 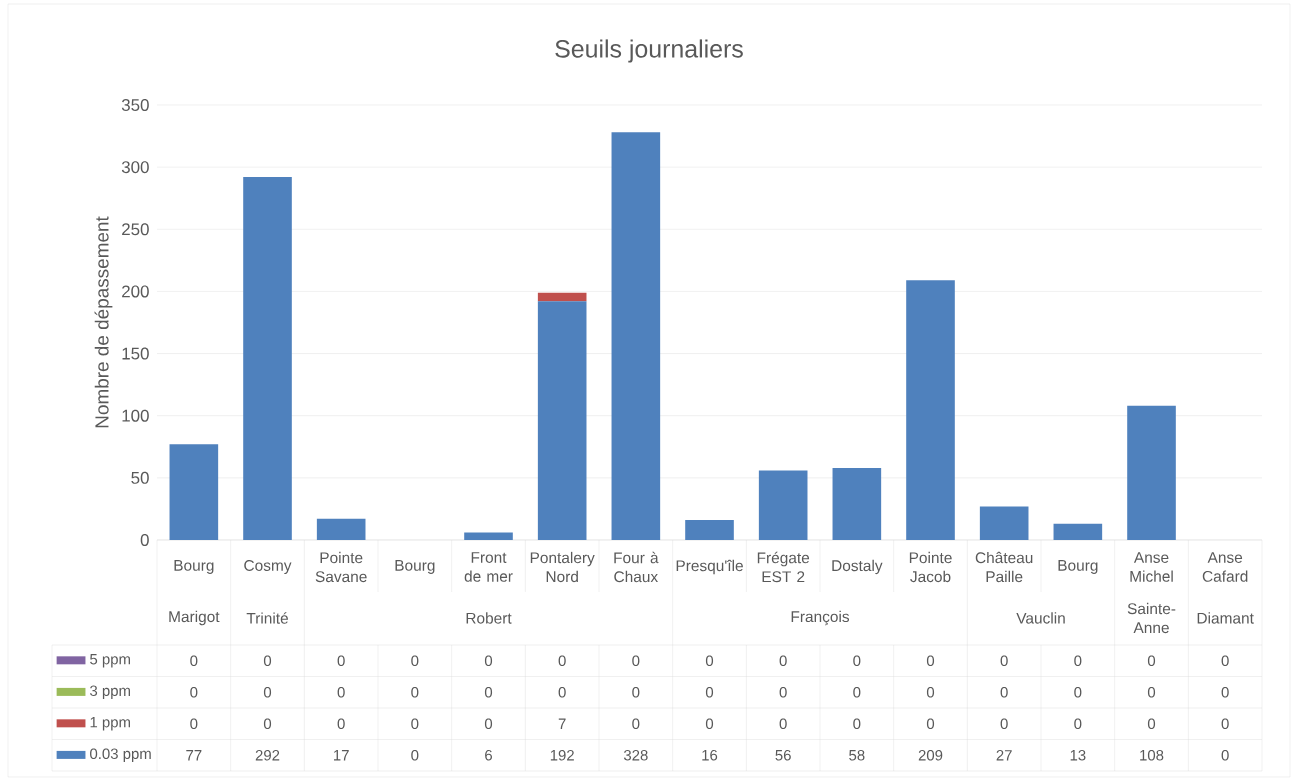 What do you see at coordinates (135, 167) in the screenshot?
I see `y-tick-label: 300` at bounding box center [135, 167].